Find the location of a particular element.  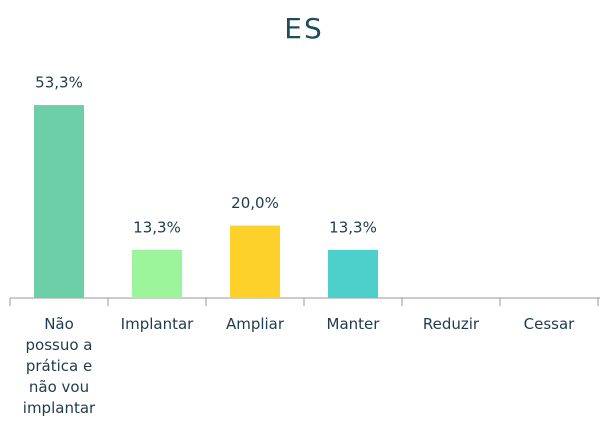

x-tick-label: Não possuo a prática e não vou implantar is located at coordinates (59, 366).